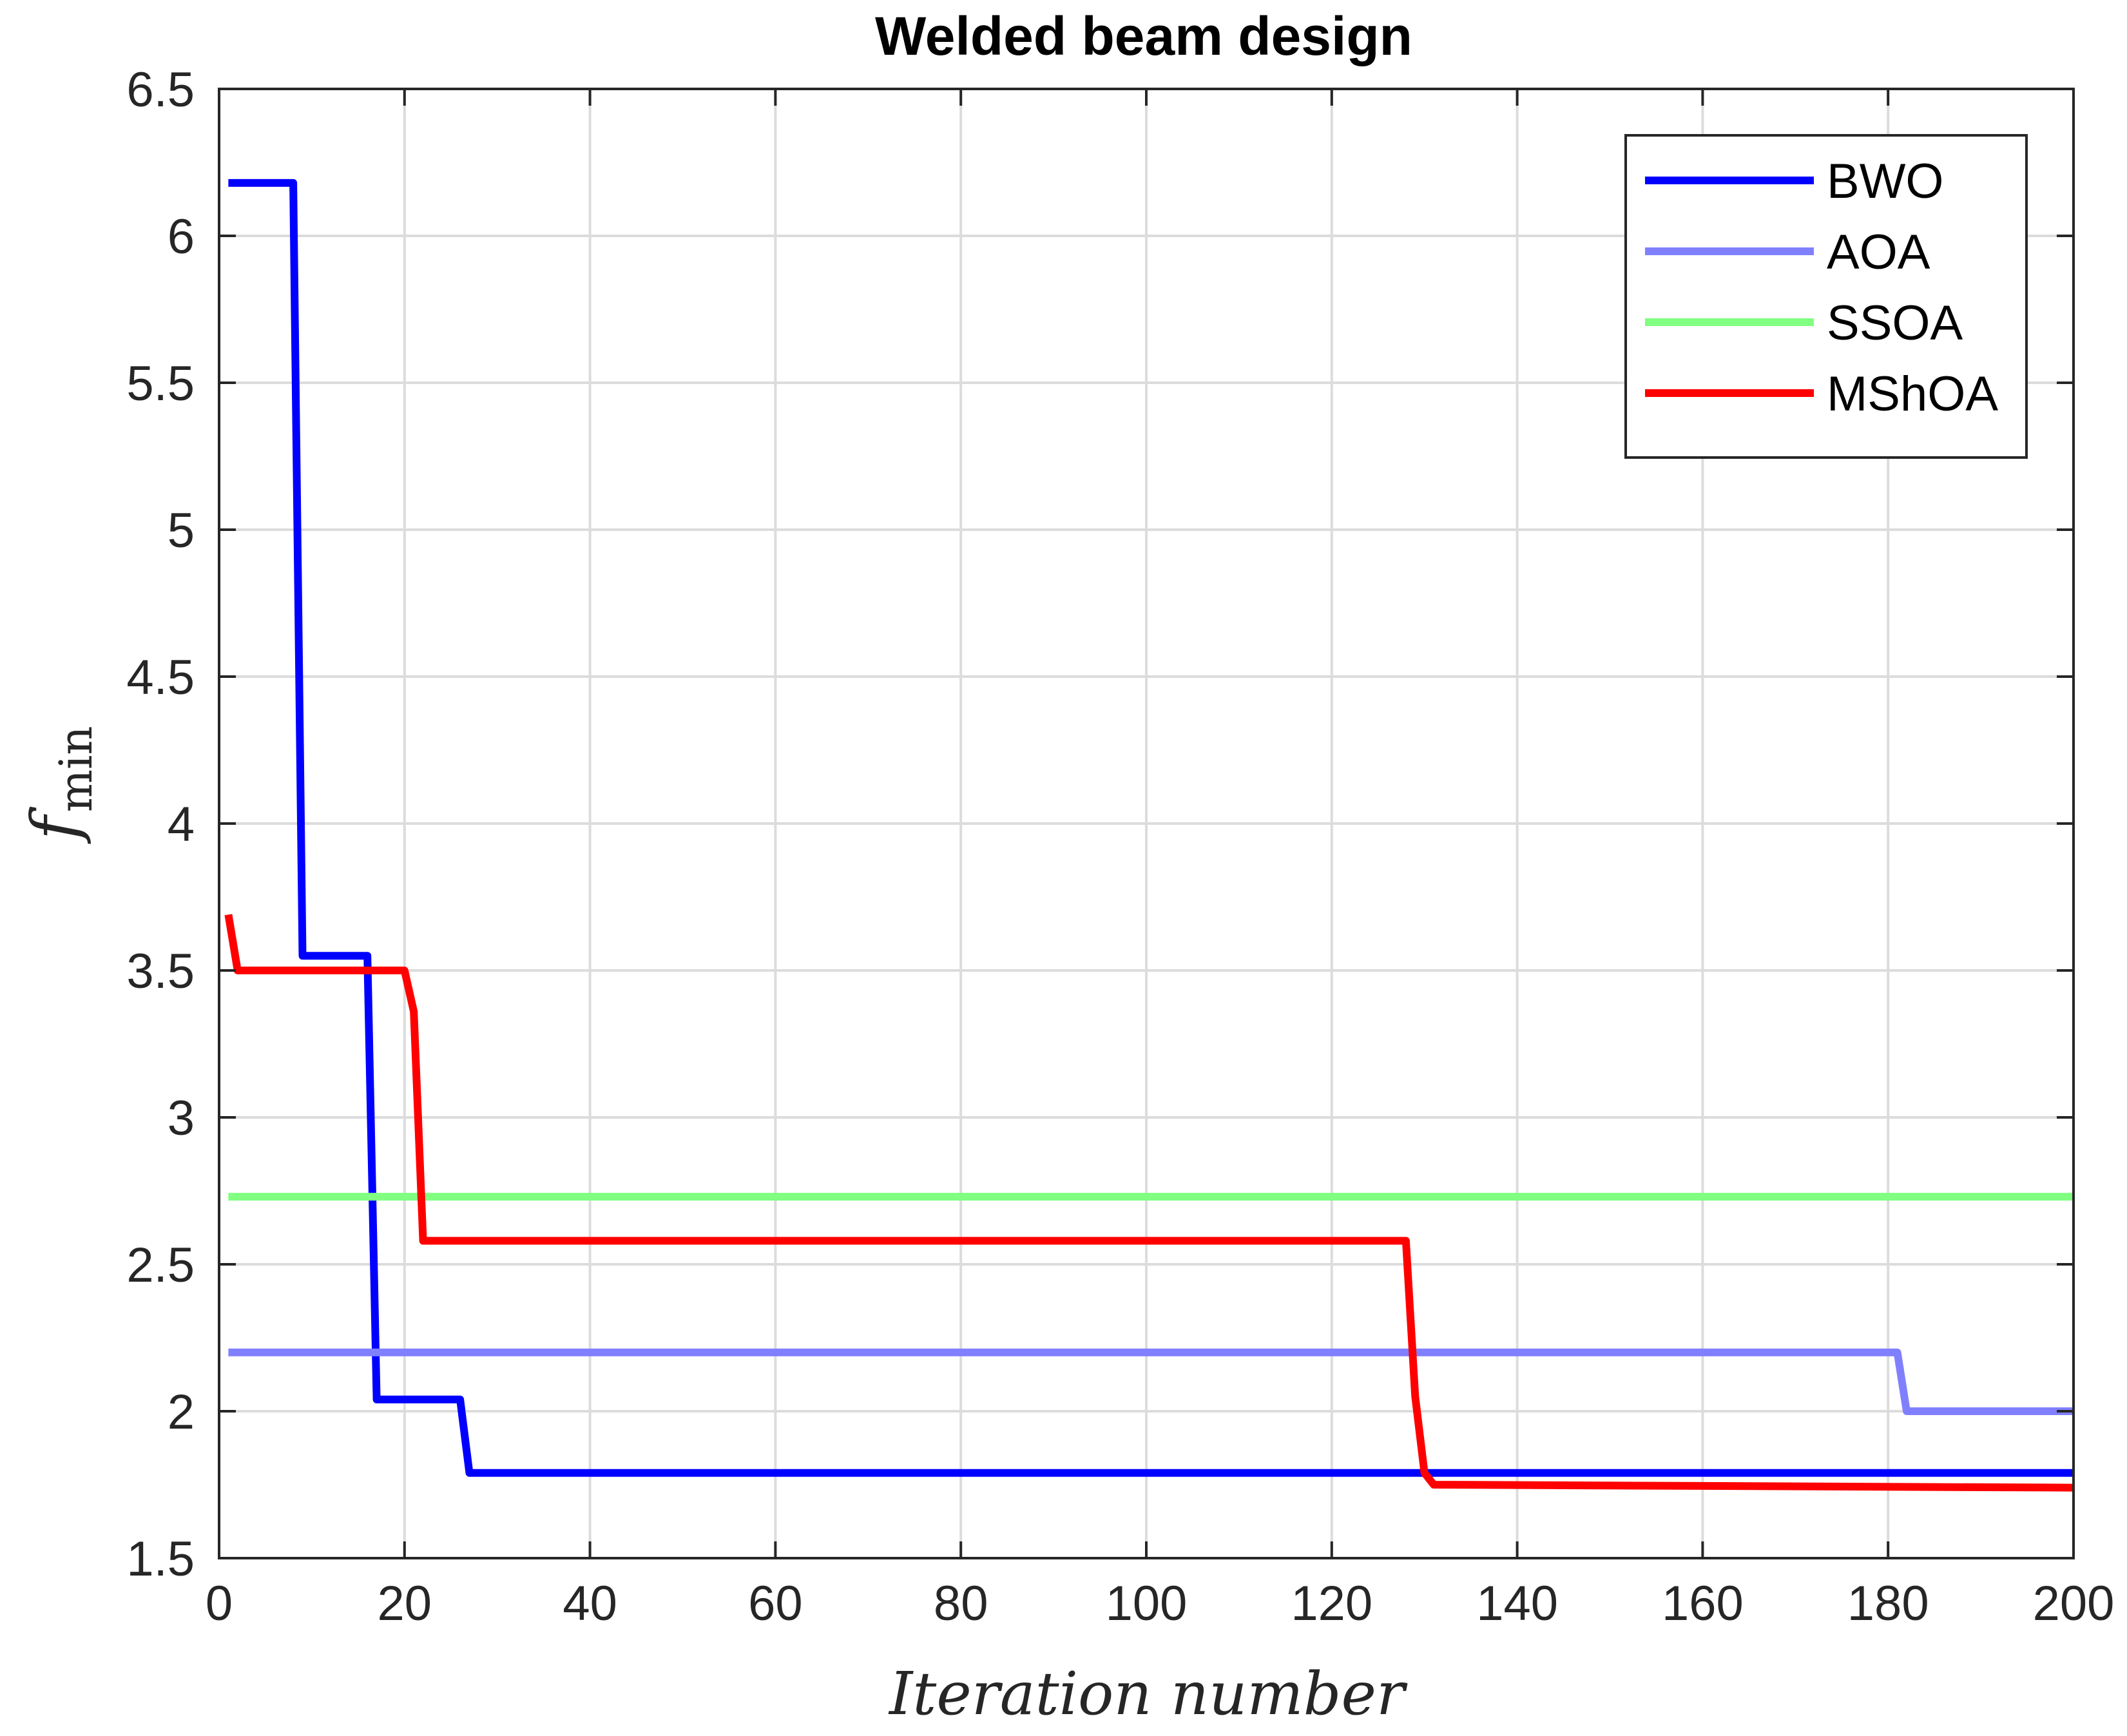 This screenshot has width=2127, height=1736. Describe the element at coordinates (181, 1413) in the screenshot. I see `y-tick-label-1: 2` at that location.